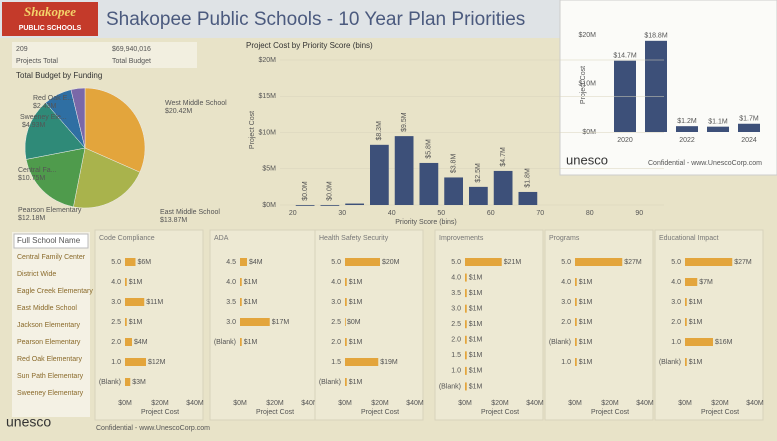 The height and width of the screenshot is (441, 777). Describe the element at coordinates (705, 163) in the screenshot. I see `inset-footer-text: Confidential - www.UnescoCorp.com` at that location.